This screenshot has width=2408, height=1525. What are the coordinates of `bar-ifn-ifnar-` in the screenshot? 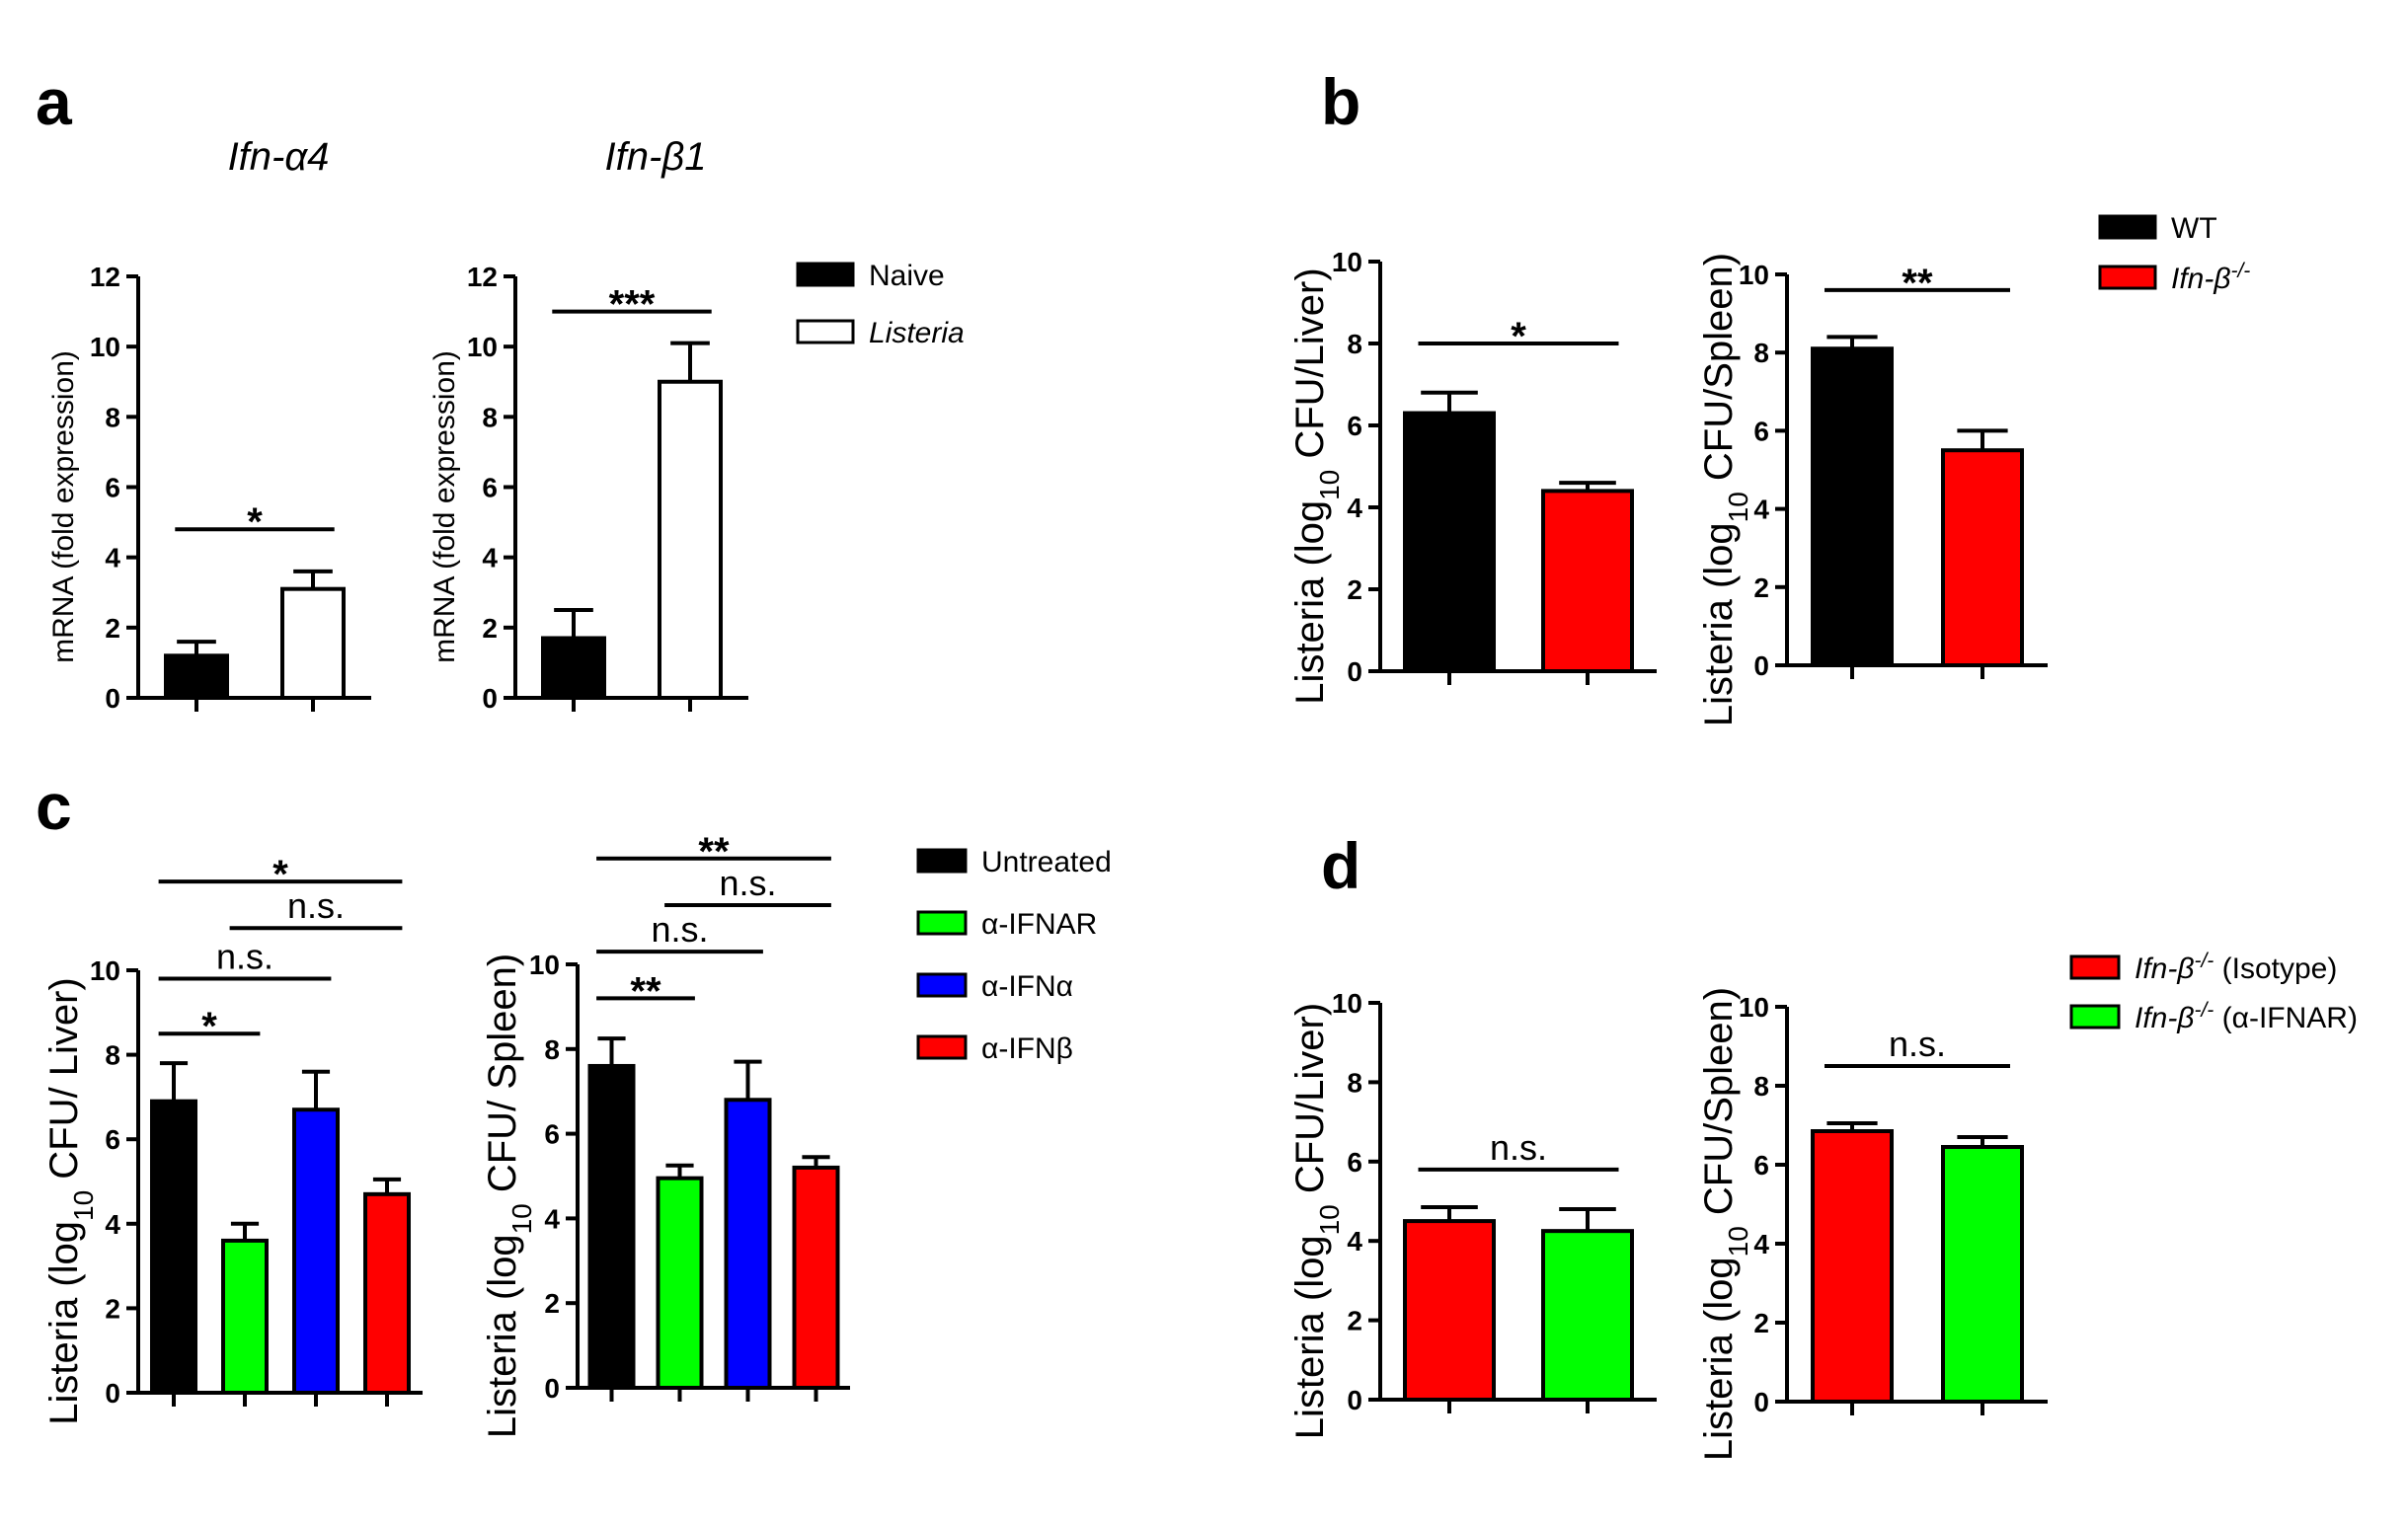 It's located at (1982, 1275).